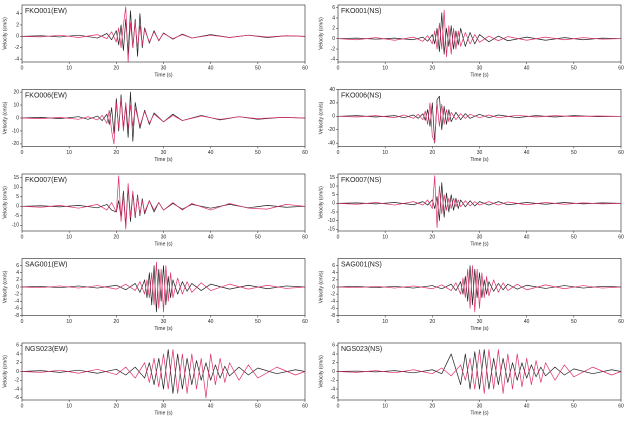 The width and height of the screenshot is (630, 422). I want to click on y-tick-label: 5, so click(17, 197).